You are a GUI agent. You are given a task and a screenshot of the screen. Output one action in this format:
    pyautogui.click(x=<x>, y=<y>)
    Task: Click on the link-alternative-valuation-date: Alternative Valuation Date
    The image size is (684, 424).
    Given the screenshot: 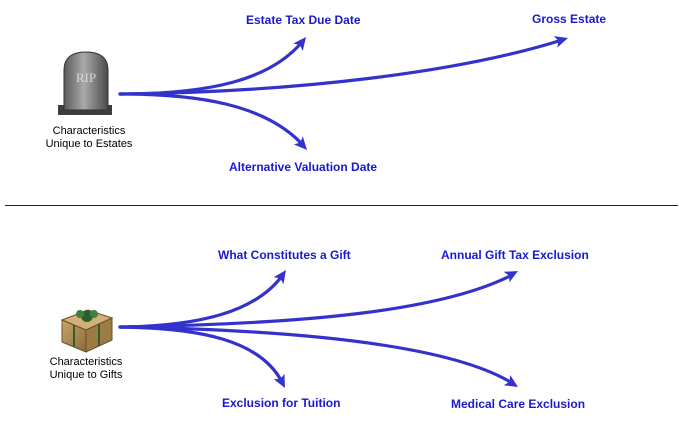 What is the action you would take?
    pyautogui.click(x=303, y=167)
    